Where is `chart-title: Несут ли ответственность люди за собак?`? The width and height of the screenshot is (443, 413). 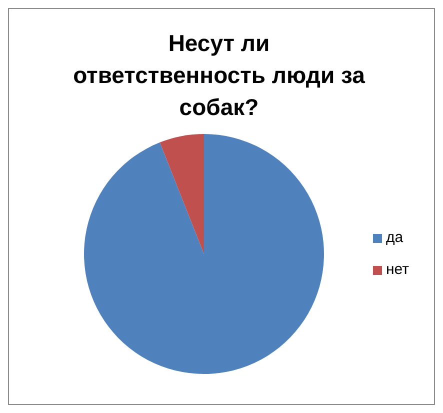 chart-title: Несут ли ответственность люди за собак? is located at coordinates (219, 75).